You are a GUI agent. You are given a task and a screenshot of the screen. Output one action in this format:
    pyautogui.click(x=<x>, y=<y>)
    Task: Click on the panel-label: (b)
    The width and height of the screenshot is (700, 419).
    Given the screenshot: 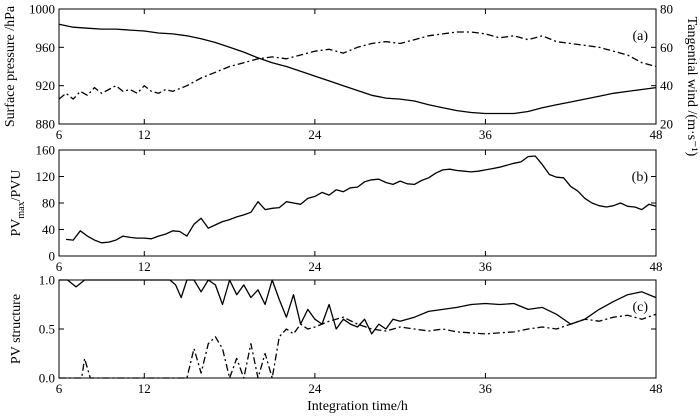 What is the action you would take?
    pyautogui.click(x=640, y=177)
    